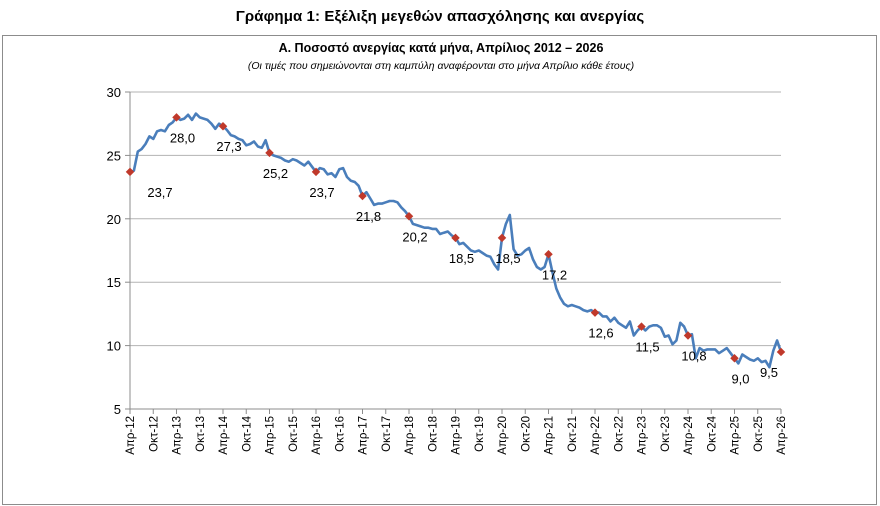 The height and width of the screenshot is (506, 880). I want to click on data-label: 9,5, so click(769, 372).